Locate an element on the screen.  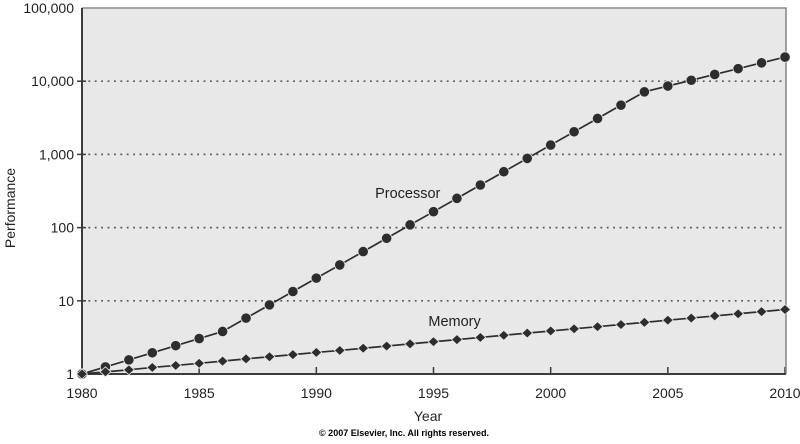
x-tick-label: 1995 is located at coordinates (433, 393).